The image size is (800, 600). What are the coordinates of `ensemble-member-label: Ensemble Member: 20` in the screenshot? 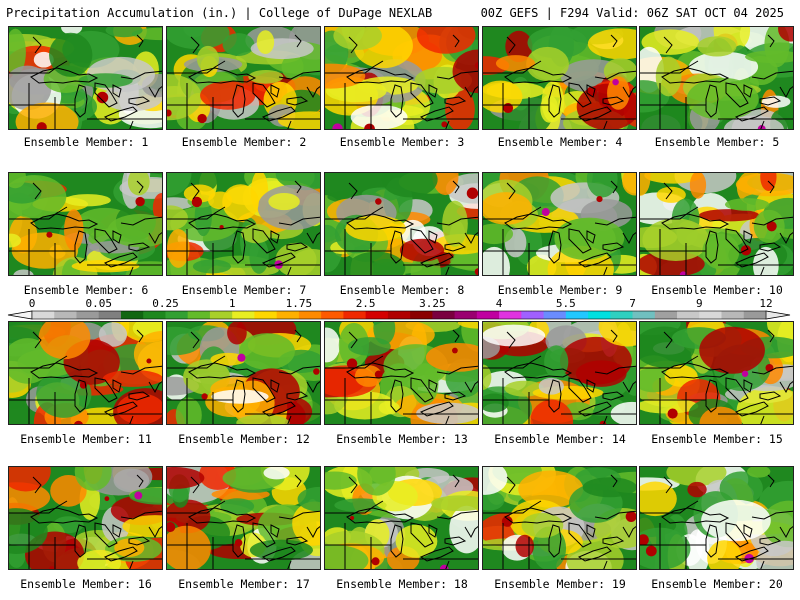 It's located at (717, 584).